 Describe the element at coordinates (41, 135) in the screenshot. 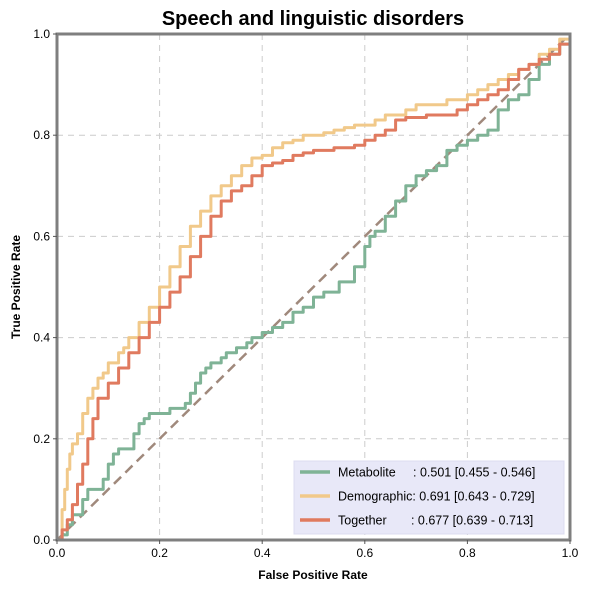

I see `y-tick-label: 0.8` at that location.